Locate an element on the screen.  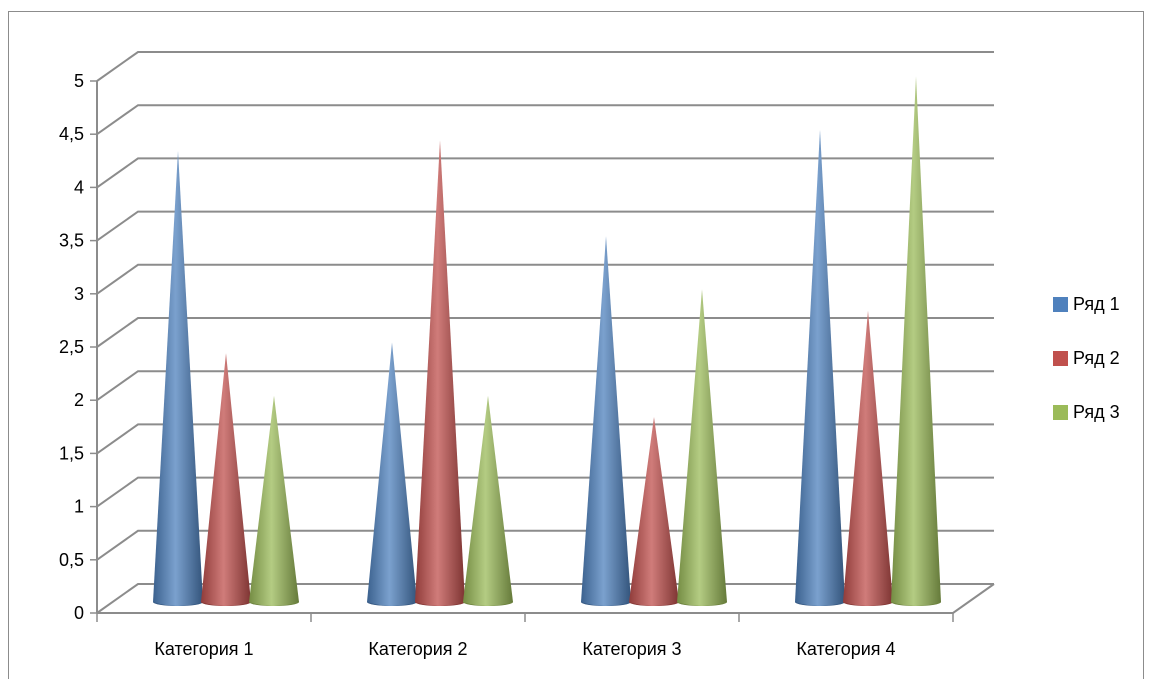
y-tick-label: 0 is located at coordinates (79, 613).